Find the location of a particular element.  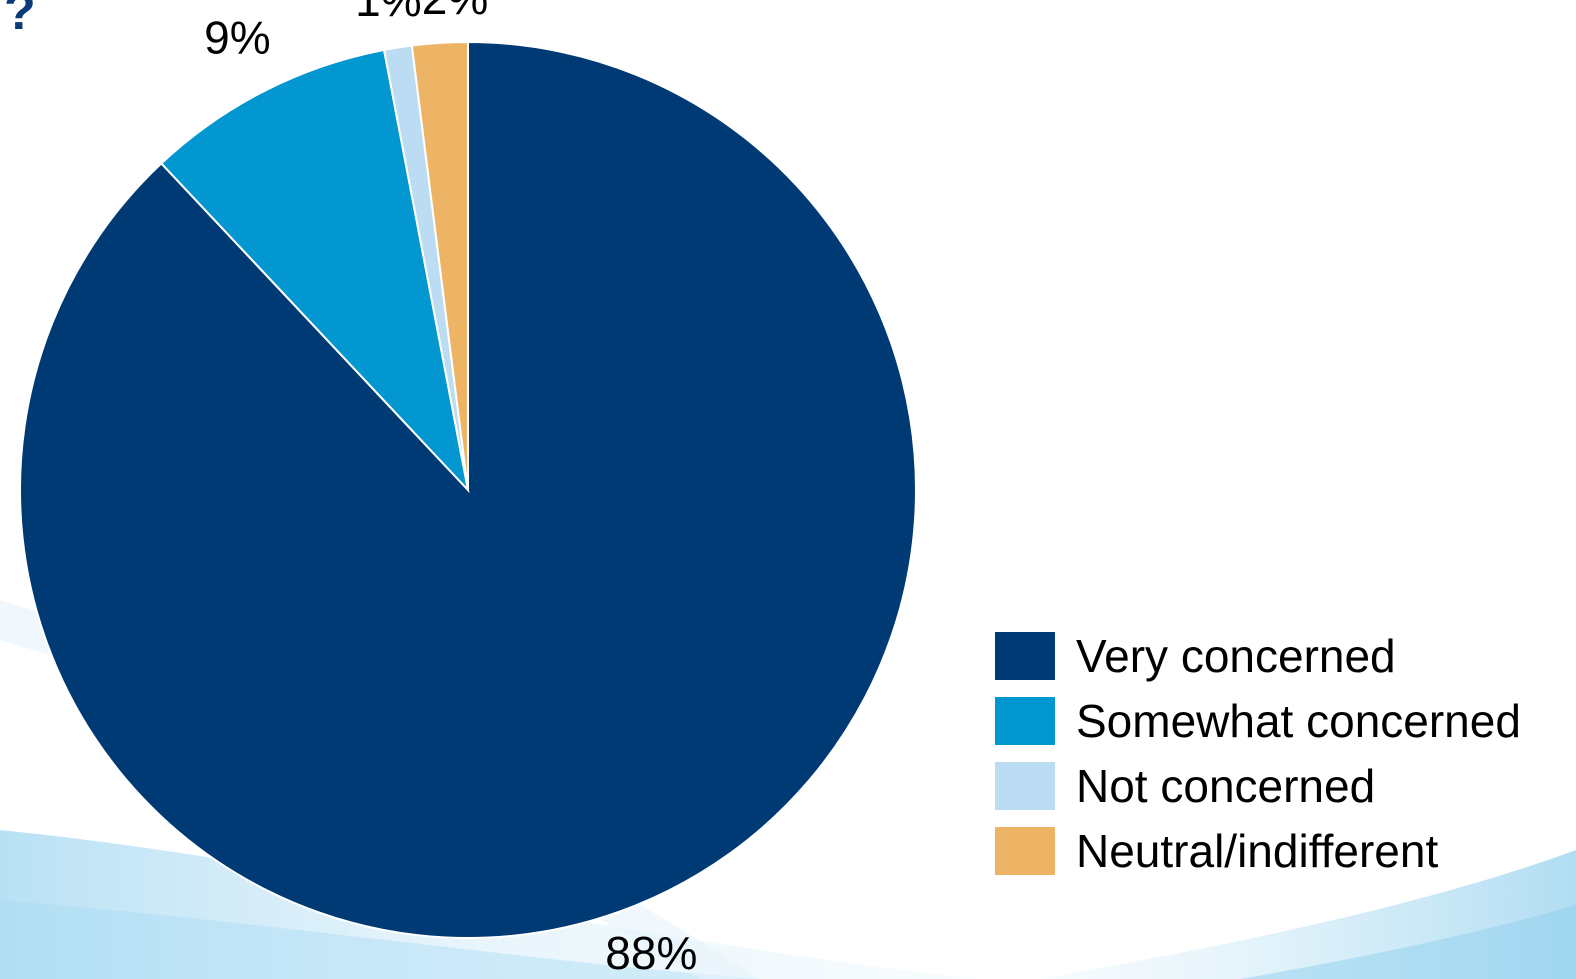

legend-item-not-concerned: Not concerned is located at coordinates (1280, 786).